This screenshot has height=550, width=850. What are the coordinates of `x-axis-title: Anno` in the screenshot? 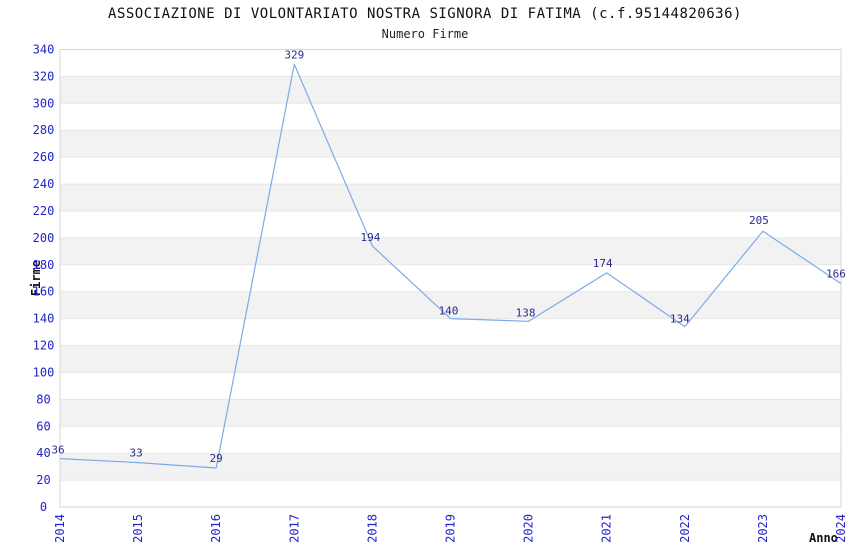 It's located at (823, 538).